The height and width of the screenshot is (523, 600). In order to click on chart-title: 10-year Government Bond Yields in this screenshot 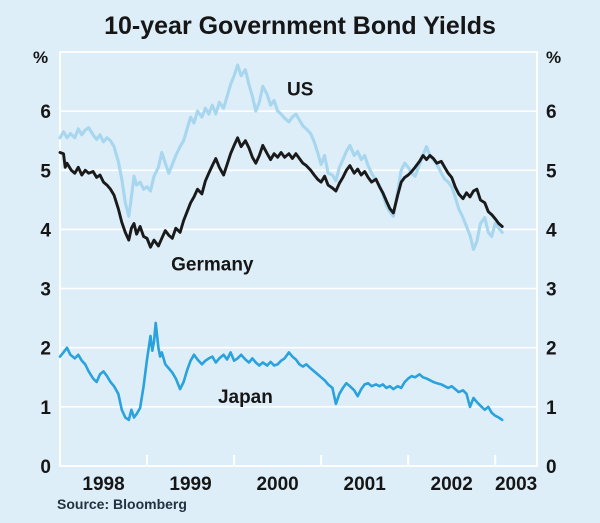, I will do `click(300, 26)`.